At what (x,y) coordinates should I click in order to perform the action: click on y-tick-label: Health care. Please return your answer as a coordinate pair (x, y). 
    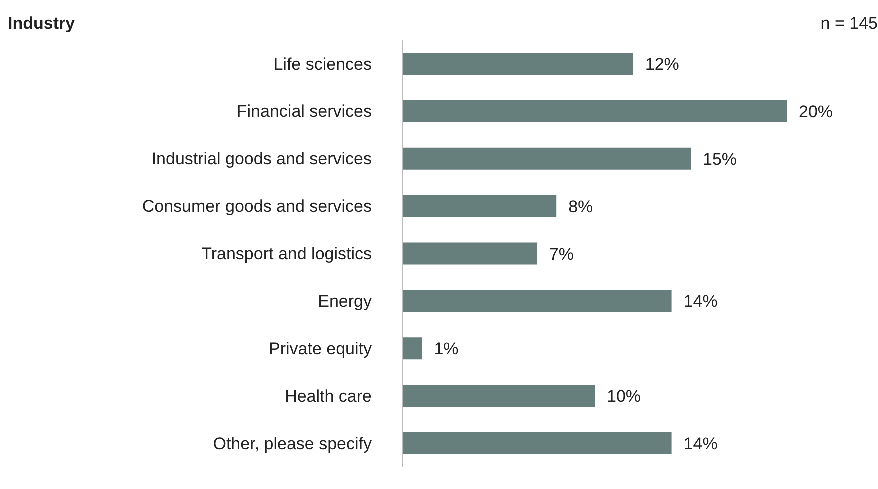
    Looking at the image, I should click on (328, 396).